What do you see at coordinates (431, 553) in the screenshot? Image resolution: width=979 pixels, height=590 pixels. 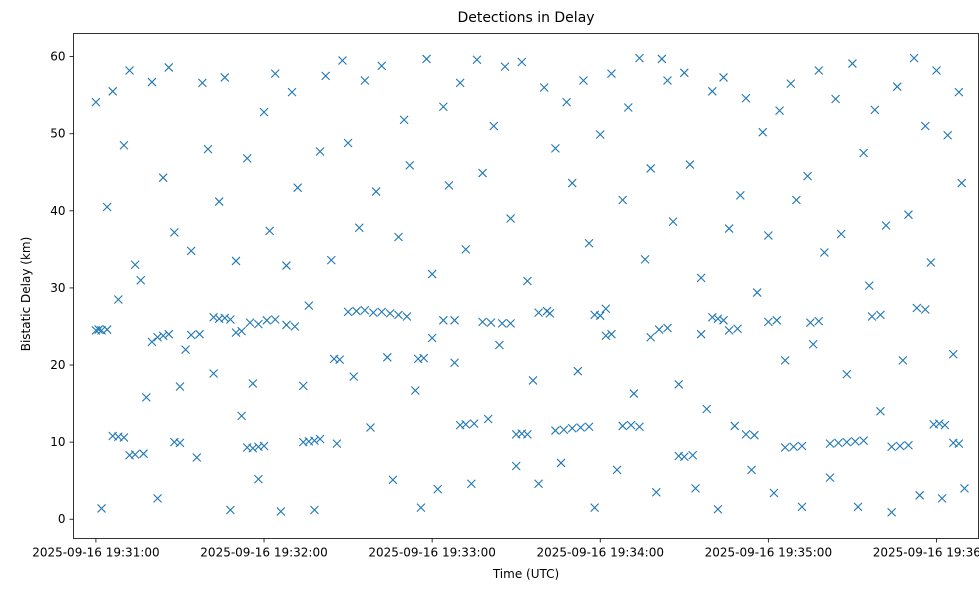 I see `x-tick-label: 2025-09-16 19:33:00` at bounding box center [431, 553].